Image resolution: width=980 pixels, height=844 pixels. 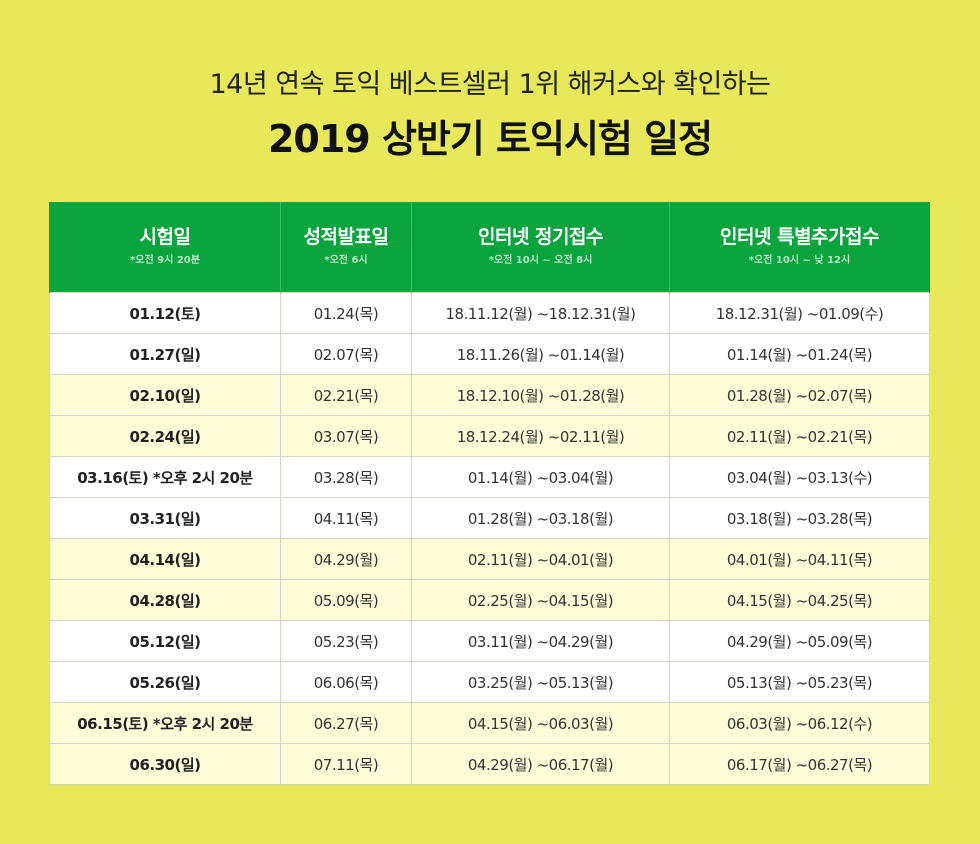 What do you see at coordinates (540, 764) in the screenshot?
I see `regular-registration-cell: 04.29(월) ~06.17(월)` at bounding box center [540, 764].